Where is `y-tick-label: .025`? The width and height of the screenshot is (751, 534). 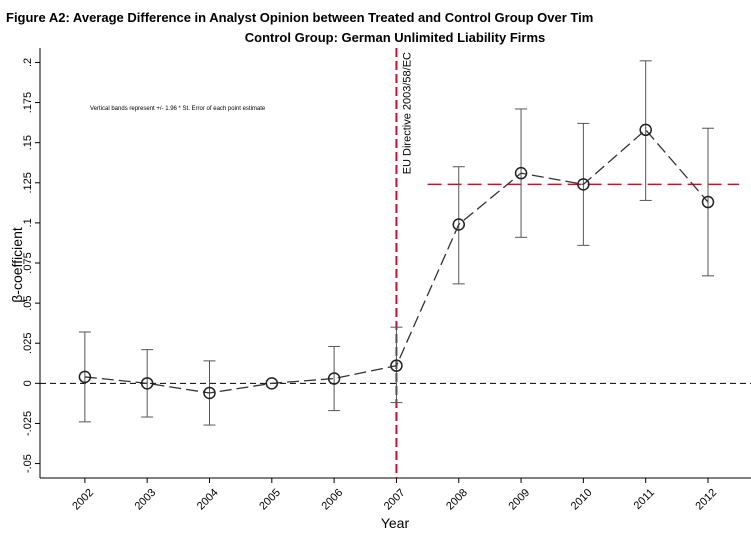
y-tick-label: .025 is located at coordinates (28, 343).